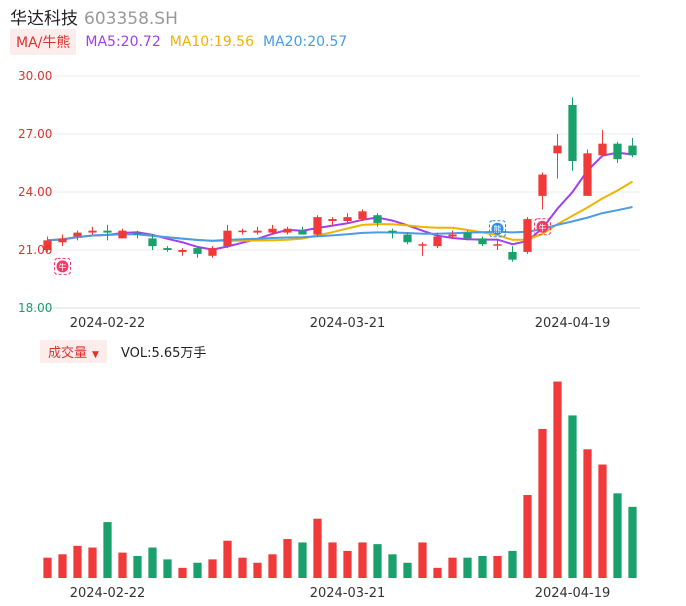 The width and height of the screenshot is (686, 606). Describe the element at coordinates (123, 42) in the screenshot. I see `ma5-label: MA5:20.72` at that location.